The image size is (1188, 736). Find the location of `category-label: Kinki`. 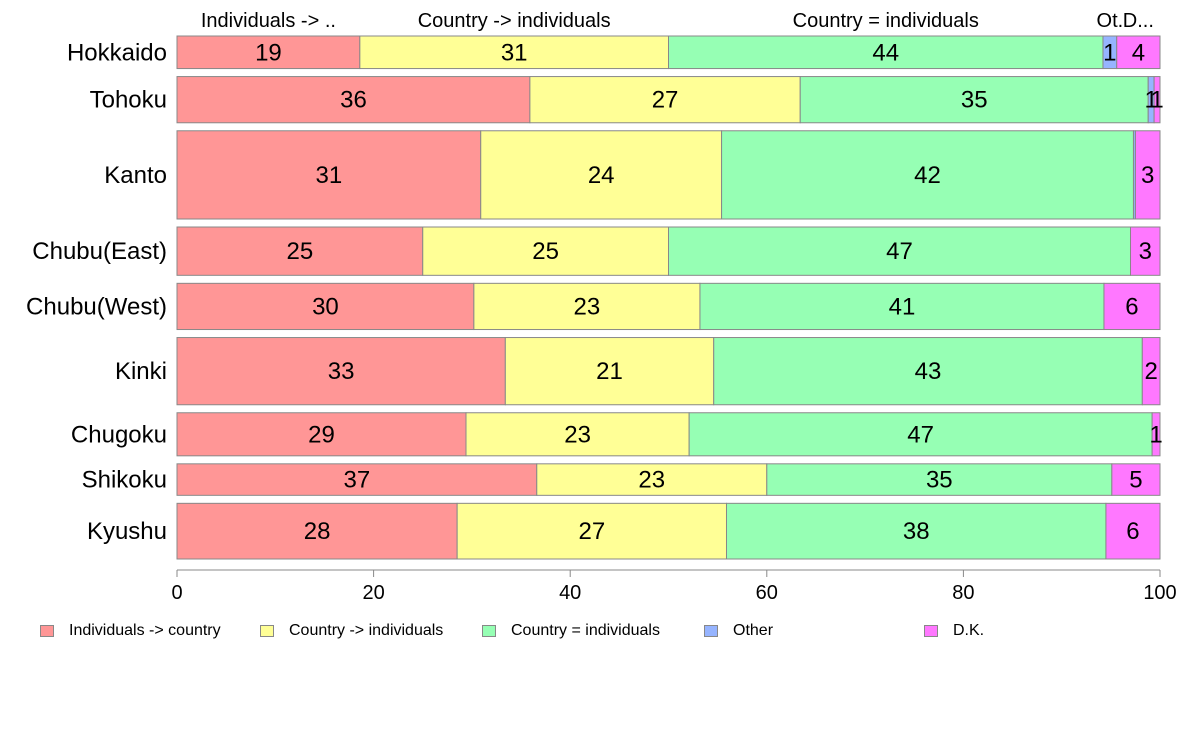

category-label: Kinki is located at coordinates (141, 371).